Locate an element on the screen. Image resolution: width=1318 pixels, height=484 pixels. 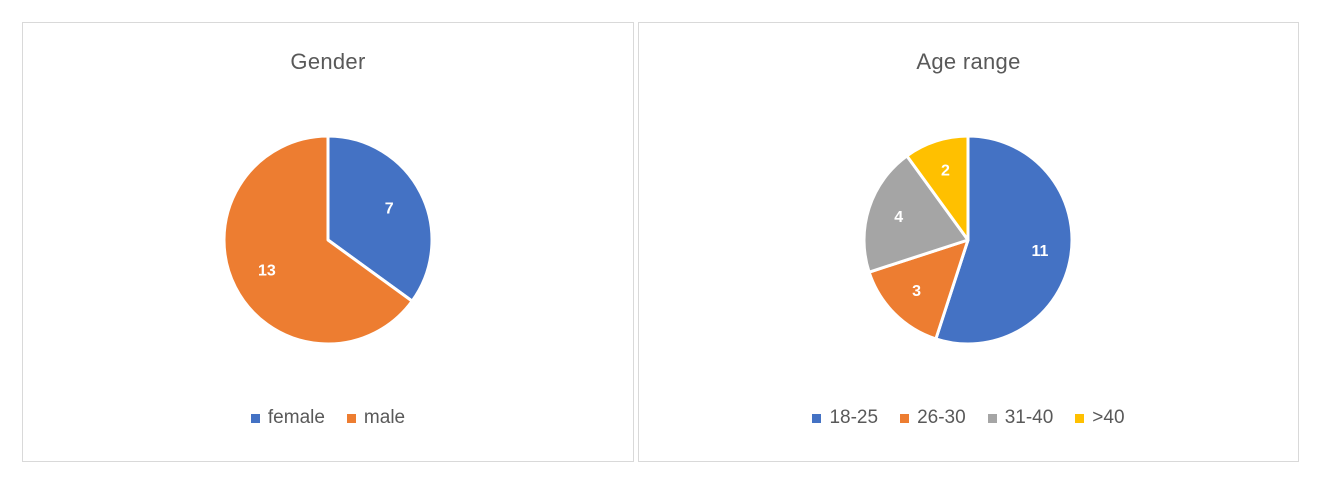
gender-pie-chart: 7 13 is located at coordinates (328, 240).